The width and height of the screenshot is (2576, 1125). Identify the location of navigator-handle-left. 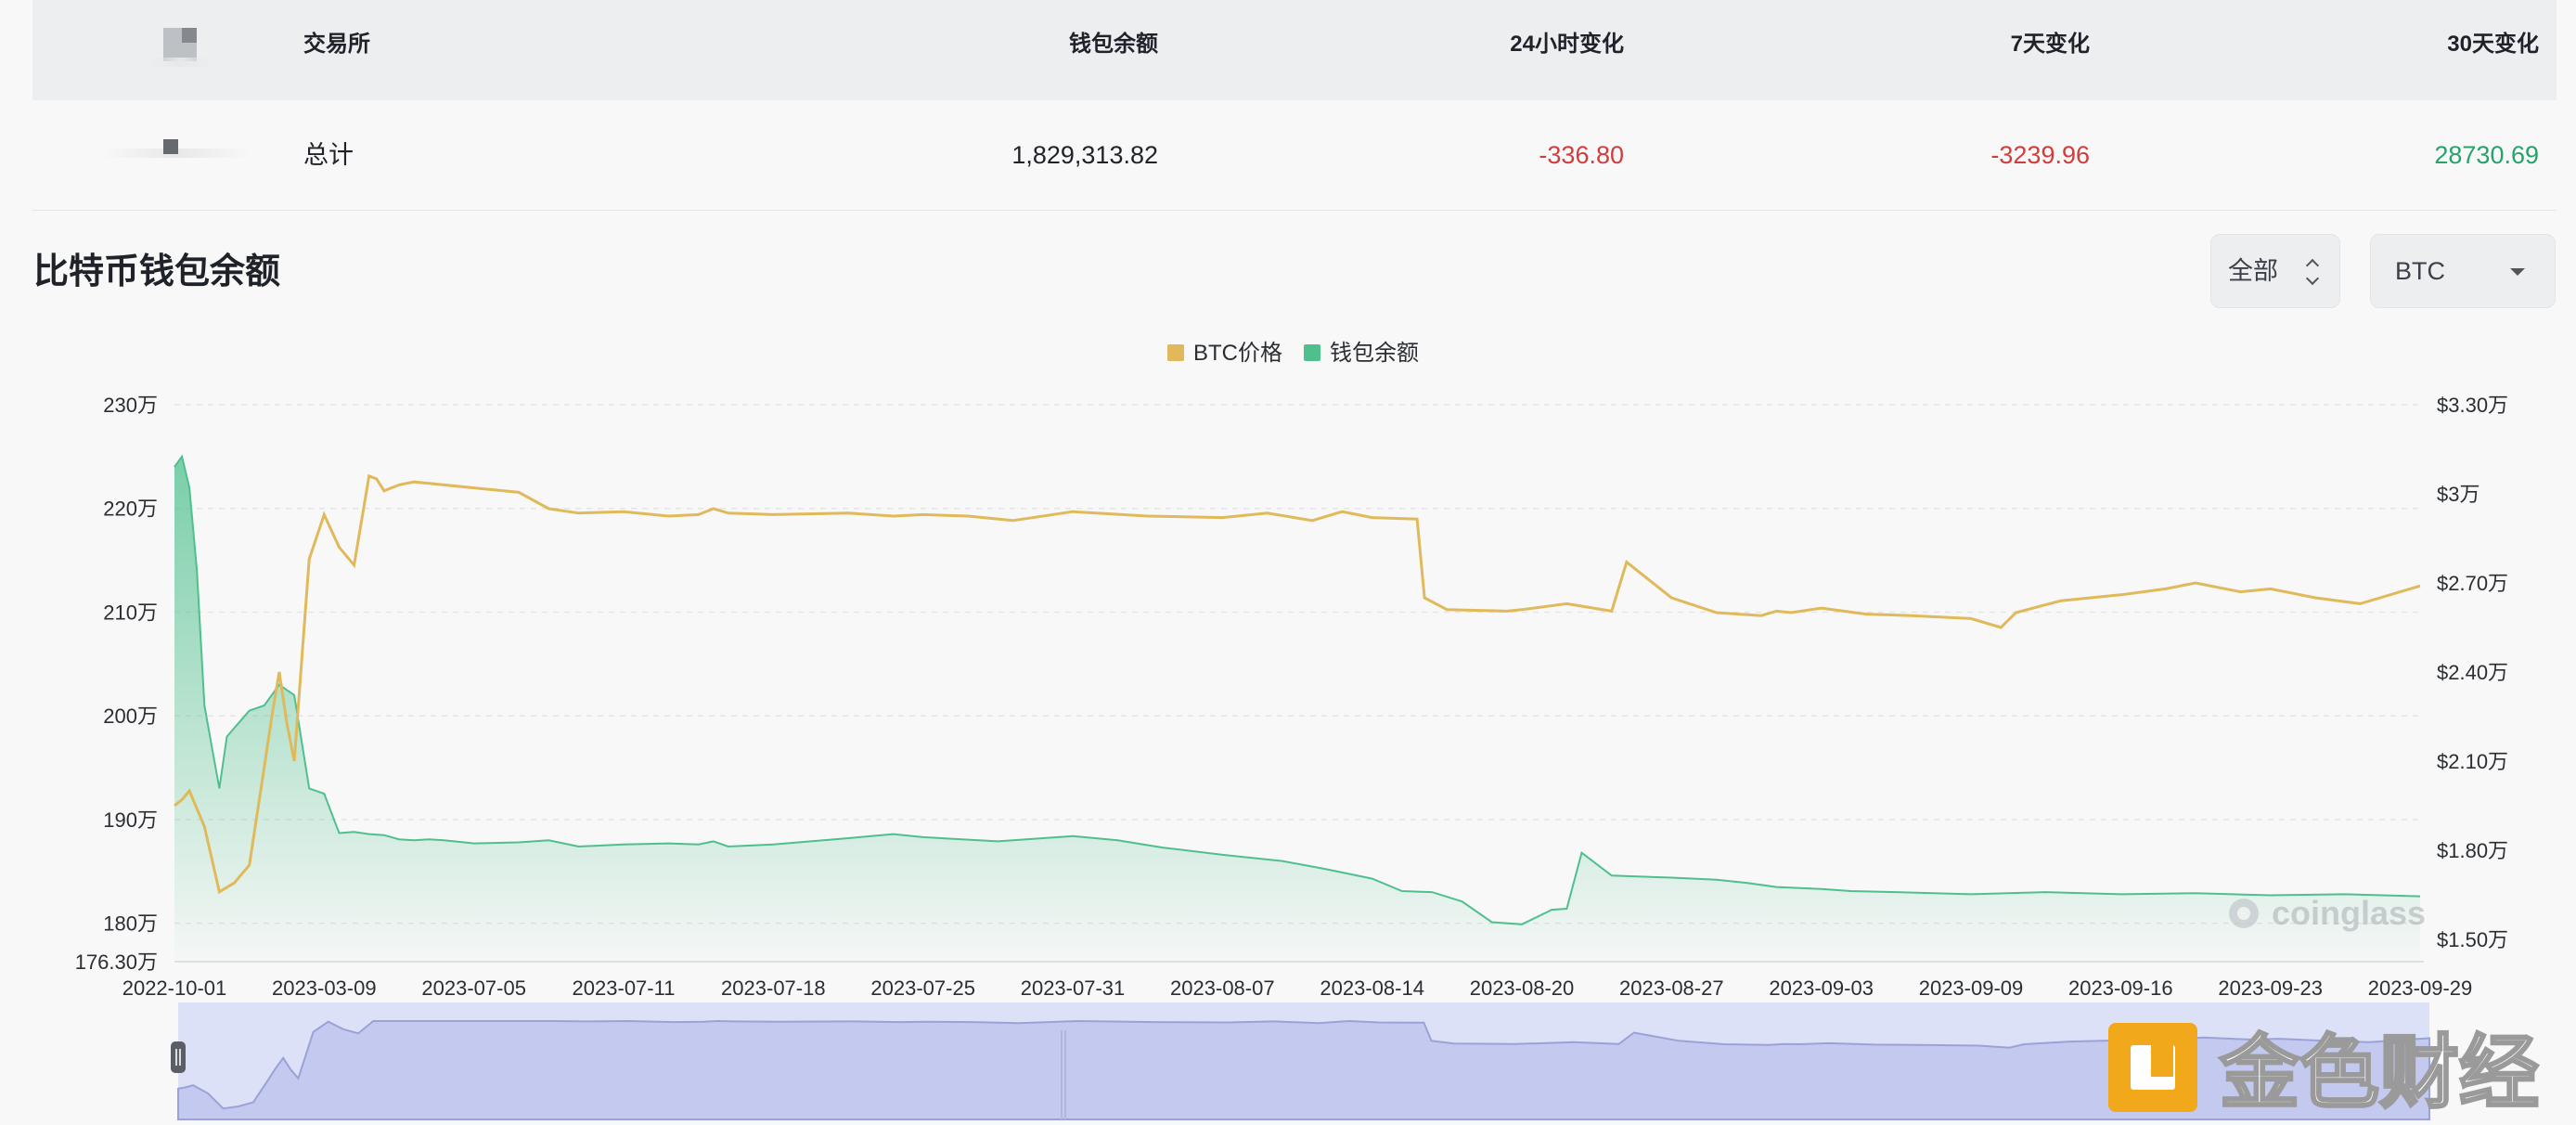
(178, 1057).